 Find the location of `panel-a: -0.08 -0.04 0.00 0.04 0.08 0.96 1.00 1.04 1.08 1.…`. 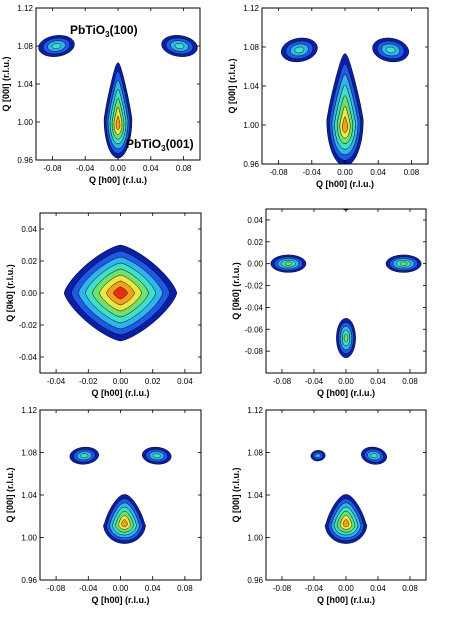

panel-a: -0.08 -0.04 0.00 0.04 0.08 0.96 1.00 1.04 1.08 1.… is located at coordinates (101, 94).